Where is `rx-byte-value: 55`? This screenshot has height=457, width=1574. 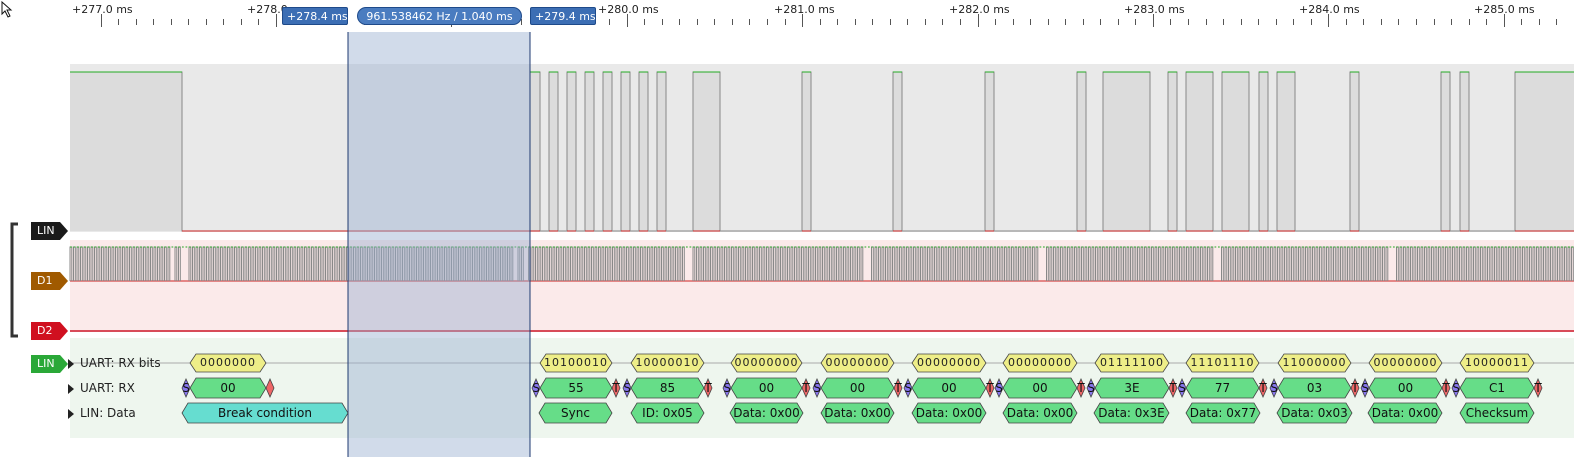 rx-byte-value: 55 is located at coordinates (576, 388).